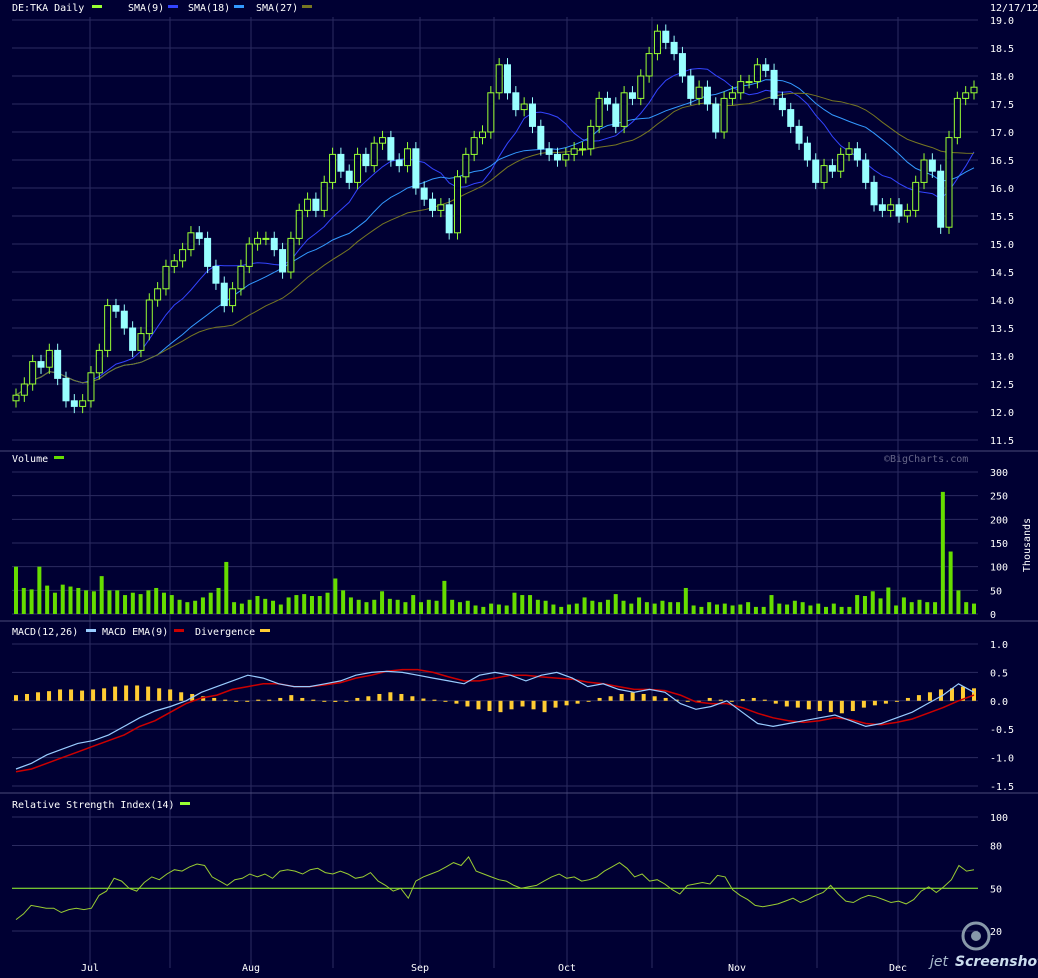 This screenshot has width=1038, height=978. Describe the element at coordinates (999, 473) in the screenshot. I see `volume-tick-label: 300` at that location.